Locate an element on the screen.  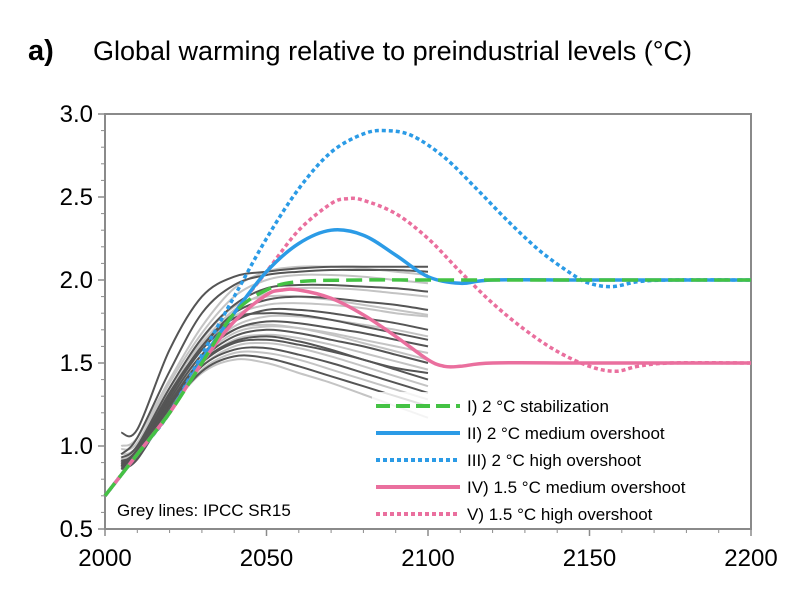
panel-letter: a) is located at coordinates (41, 51).